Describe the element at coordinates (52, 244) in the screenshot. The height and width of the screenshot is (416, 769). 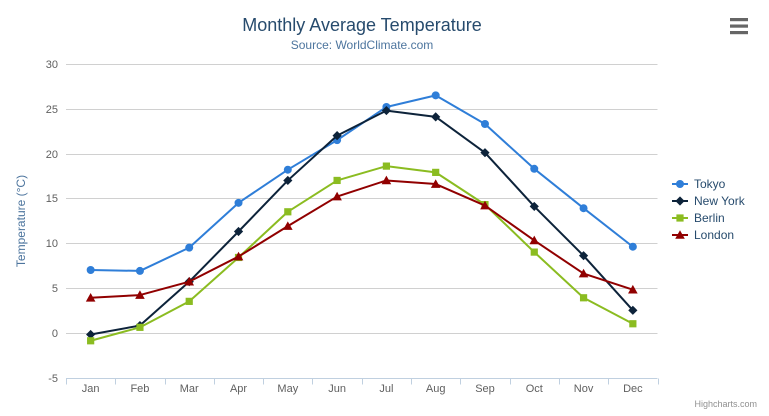
I see `y-axis-label: 10` at that location.